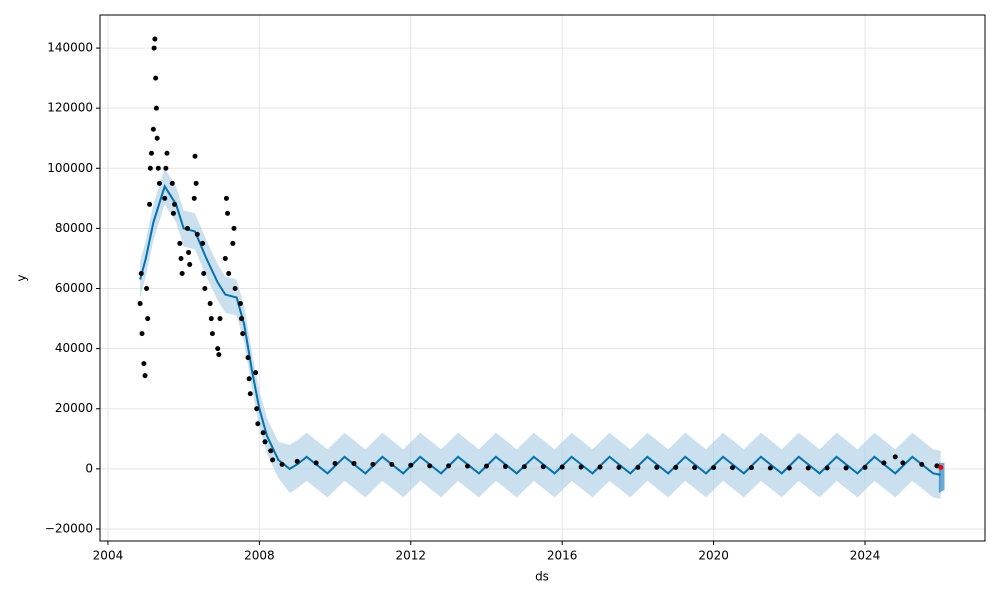 The image size is (1000, 604). Describe the element at coordinates (713, 556) in the screenshot. I see `x-tick-label: 2020` at that location.